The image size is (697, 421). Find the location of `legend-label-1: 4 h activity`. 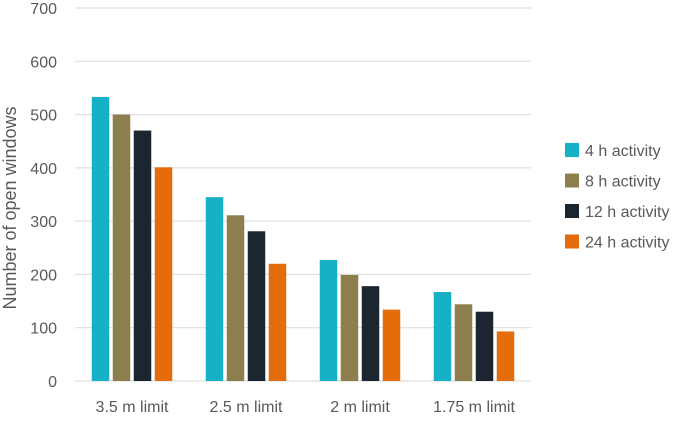

legend-label-1: 4 h activity is located at coordinates (623, 151).